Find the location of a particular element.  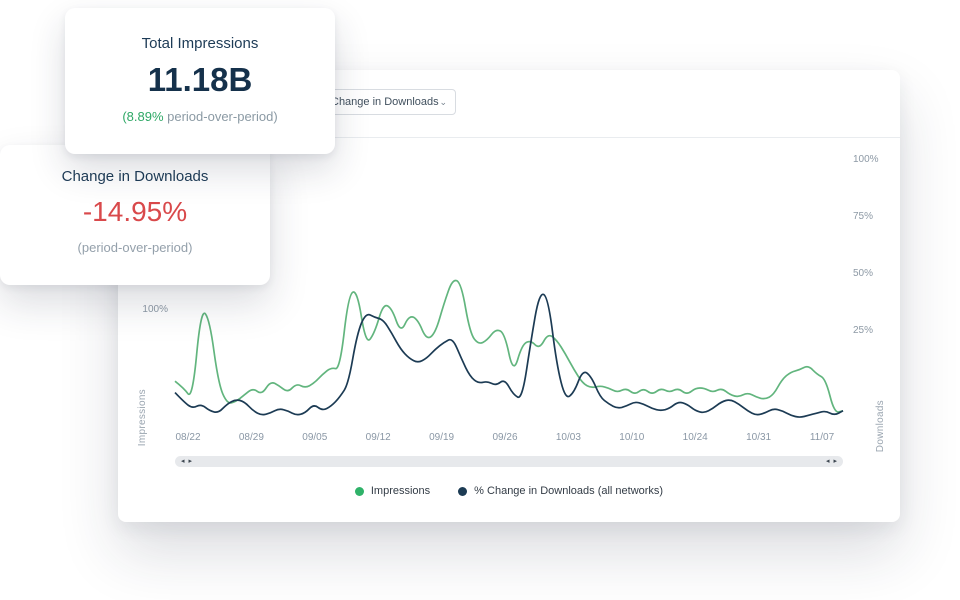

legend-label: Impressions is located at coordinates (400, 491).